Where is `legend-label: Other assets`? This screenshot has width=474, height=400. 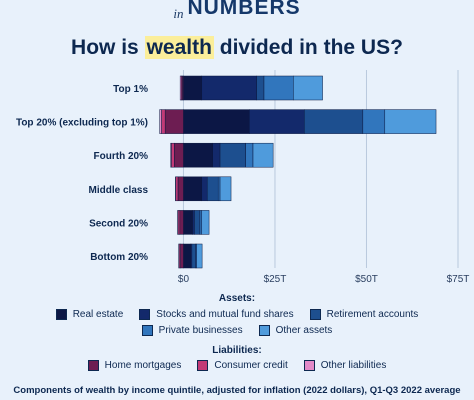 legend-label: Other assets is located at coordinates (304, 330).